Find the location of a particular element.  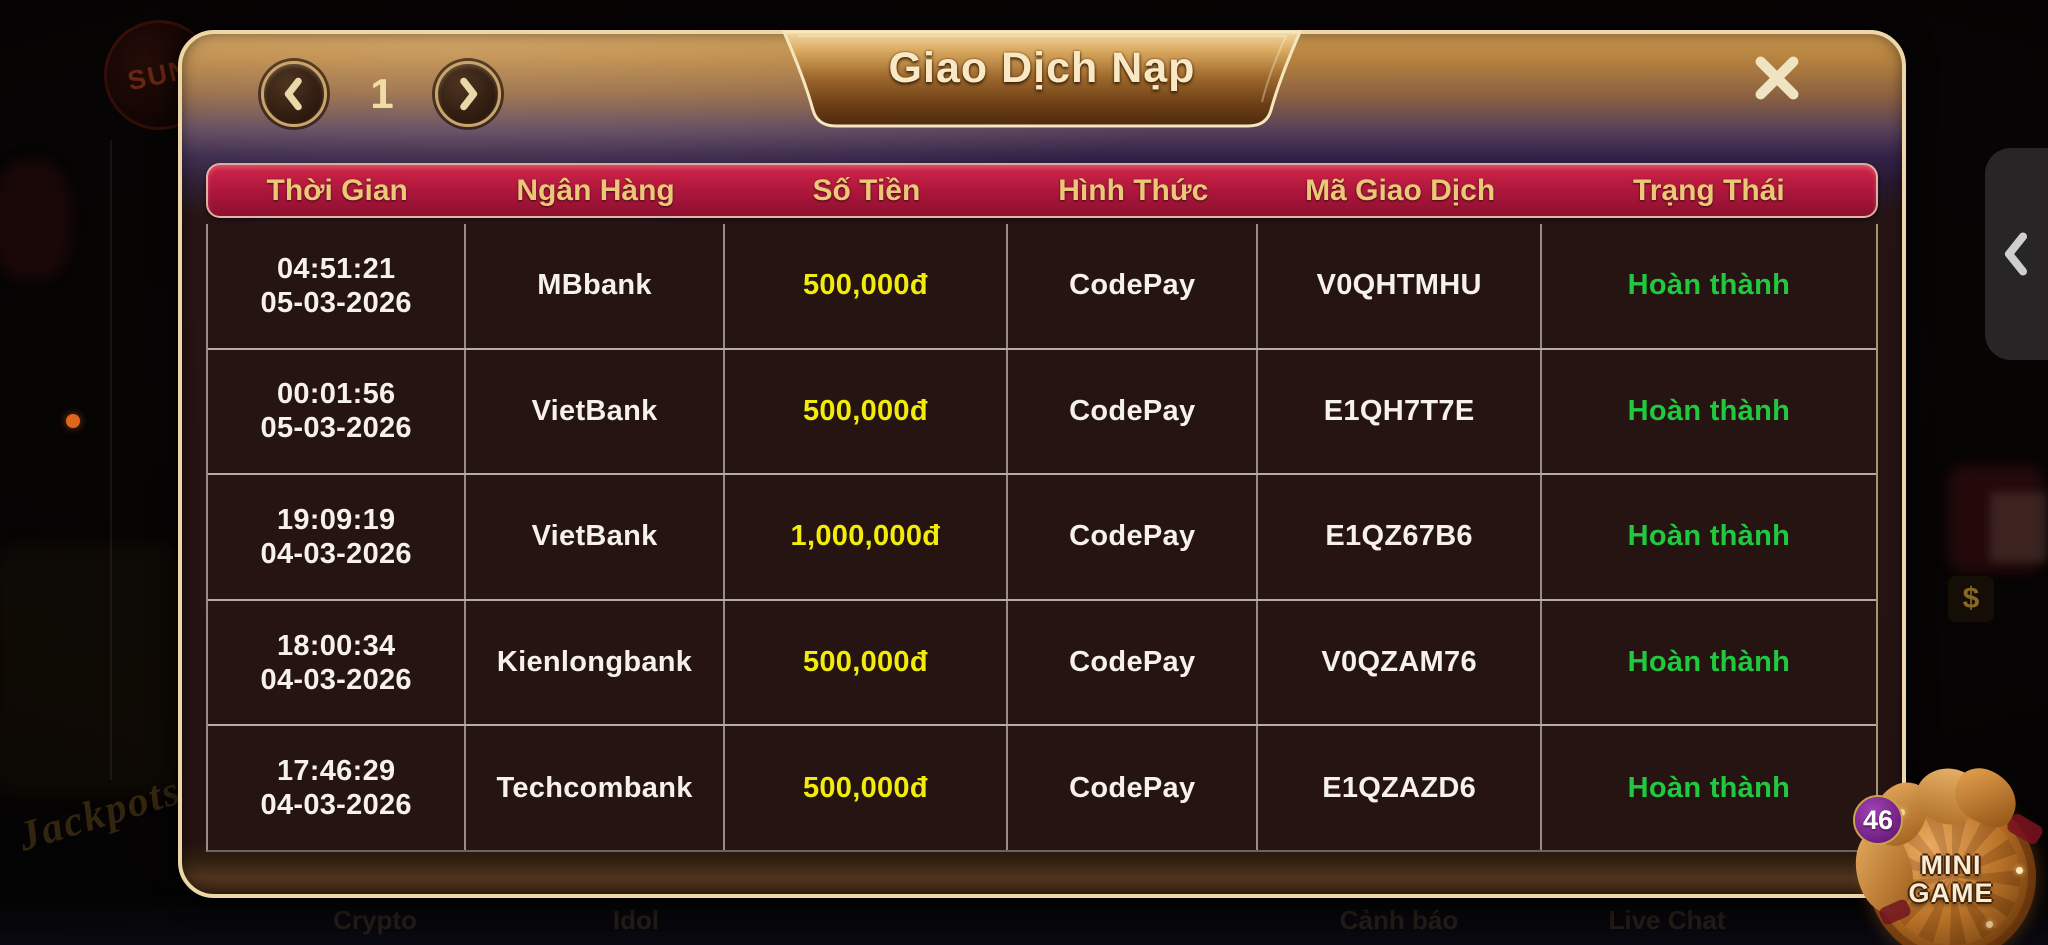

lobby-nav-item: Cảnh báo is located at coordinates (1399, 920).